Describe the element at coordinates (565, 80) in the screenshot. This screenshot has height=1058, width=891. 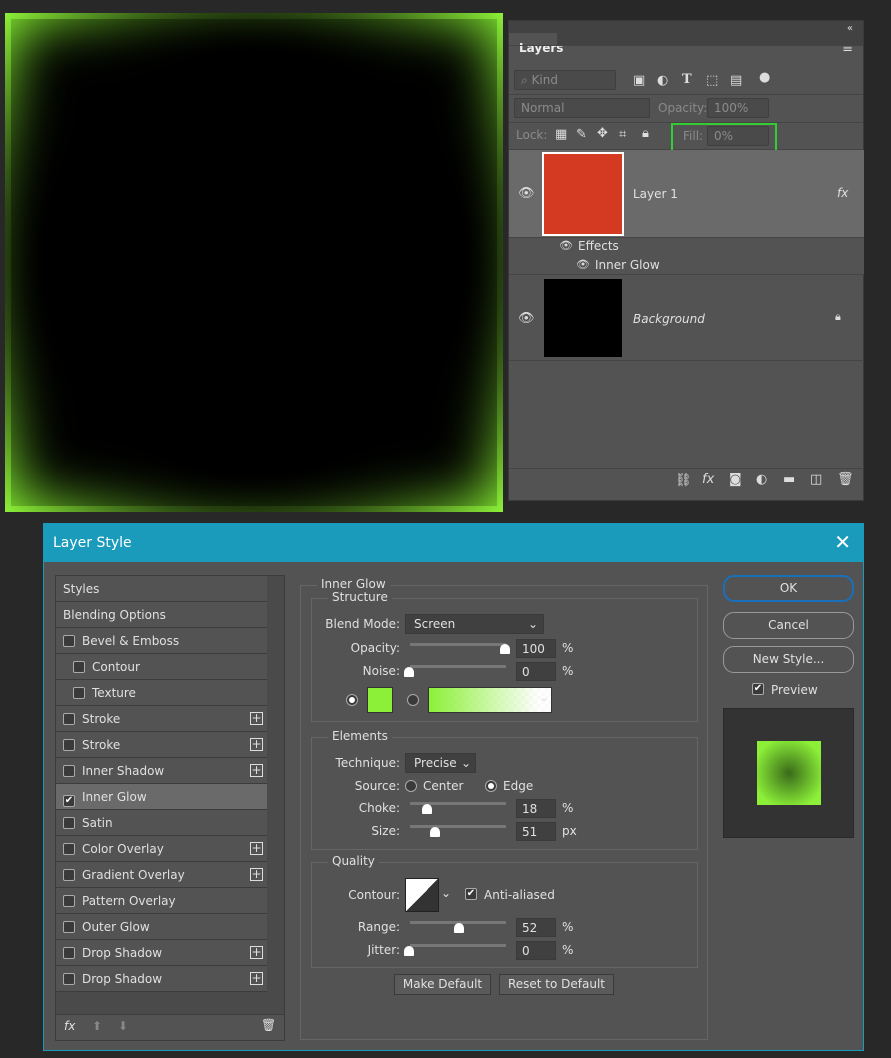
I see `filter-kind-select: ⌕ Kind` at that location.